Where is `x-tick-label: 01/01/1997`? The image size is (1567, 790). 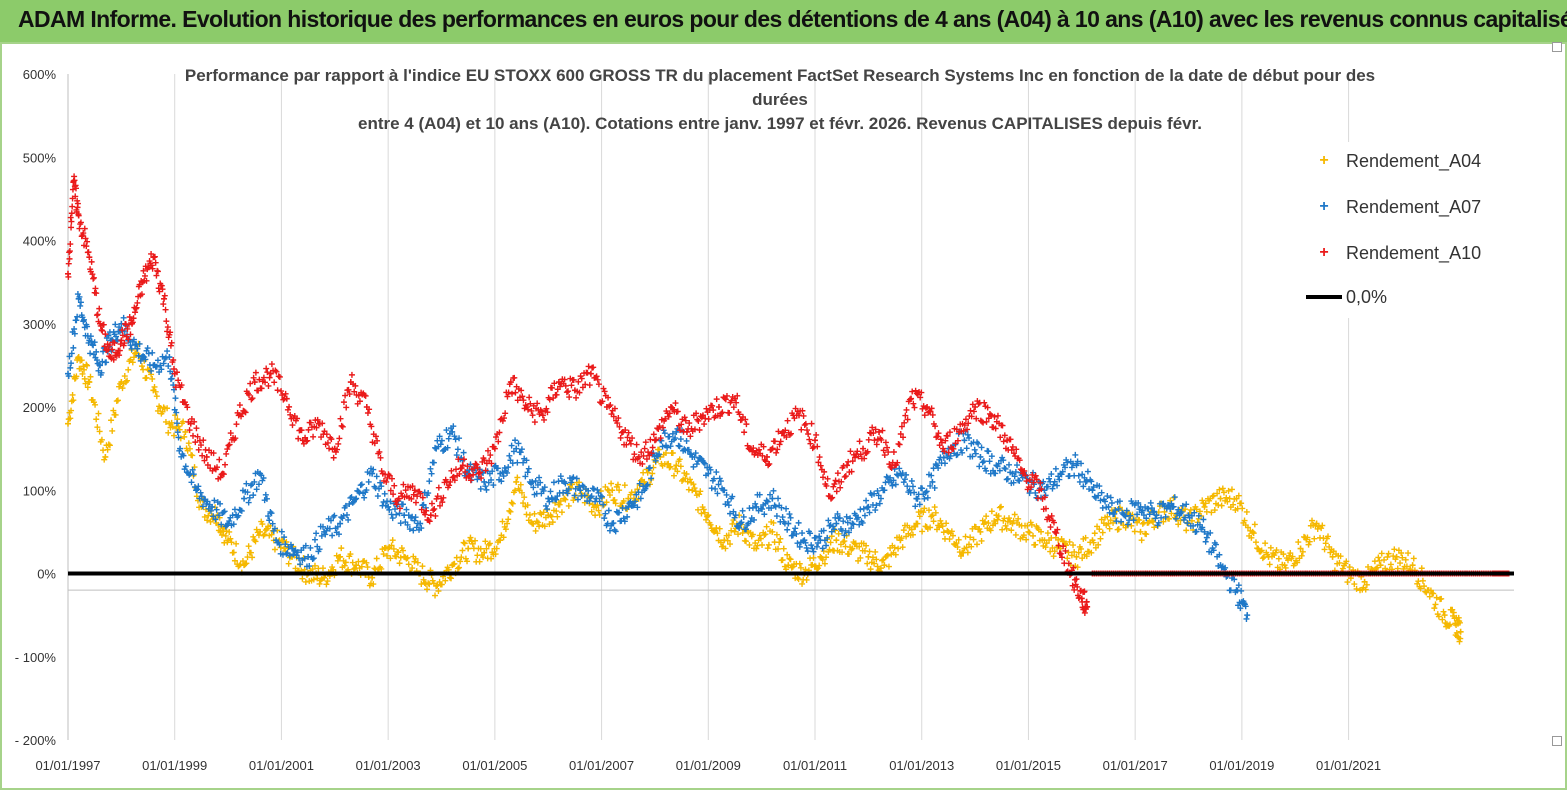
x-tick-label: 01/01/1997 is located at coordinates (67, 765).